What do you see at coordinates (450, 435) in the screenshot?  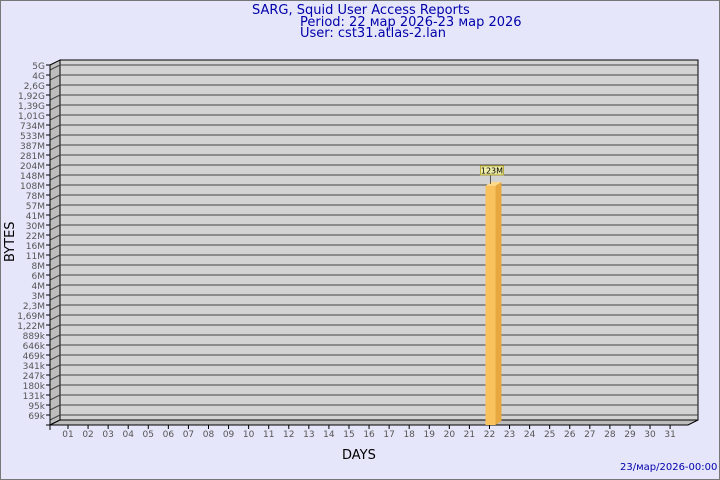 I see `x-tick-label: 20` at bounding box center [450, 435].